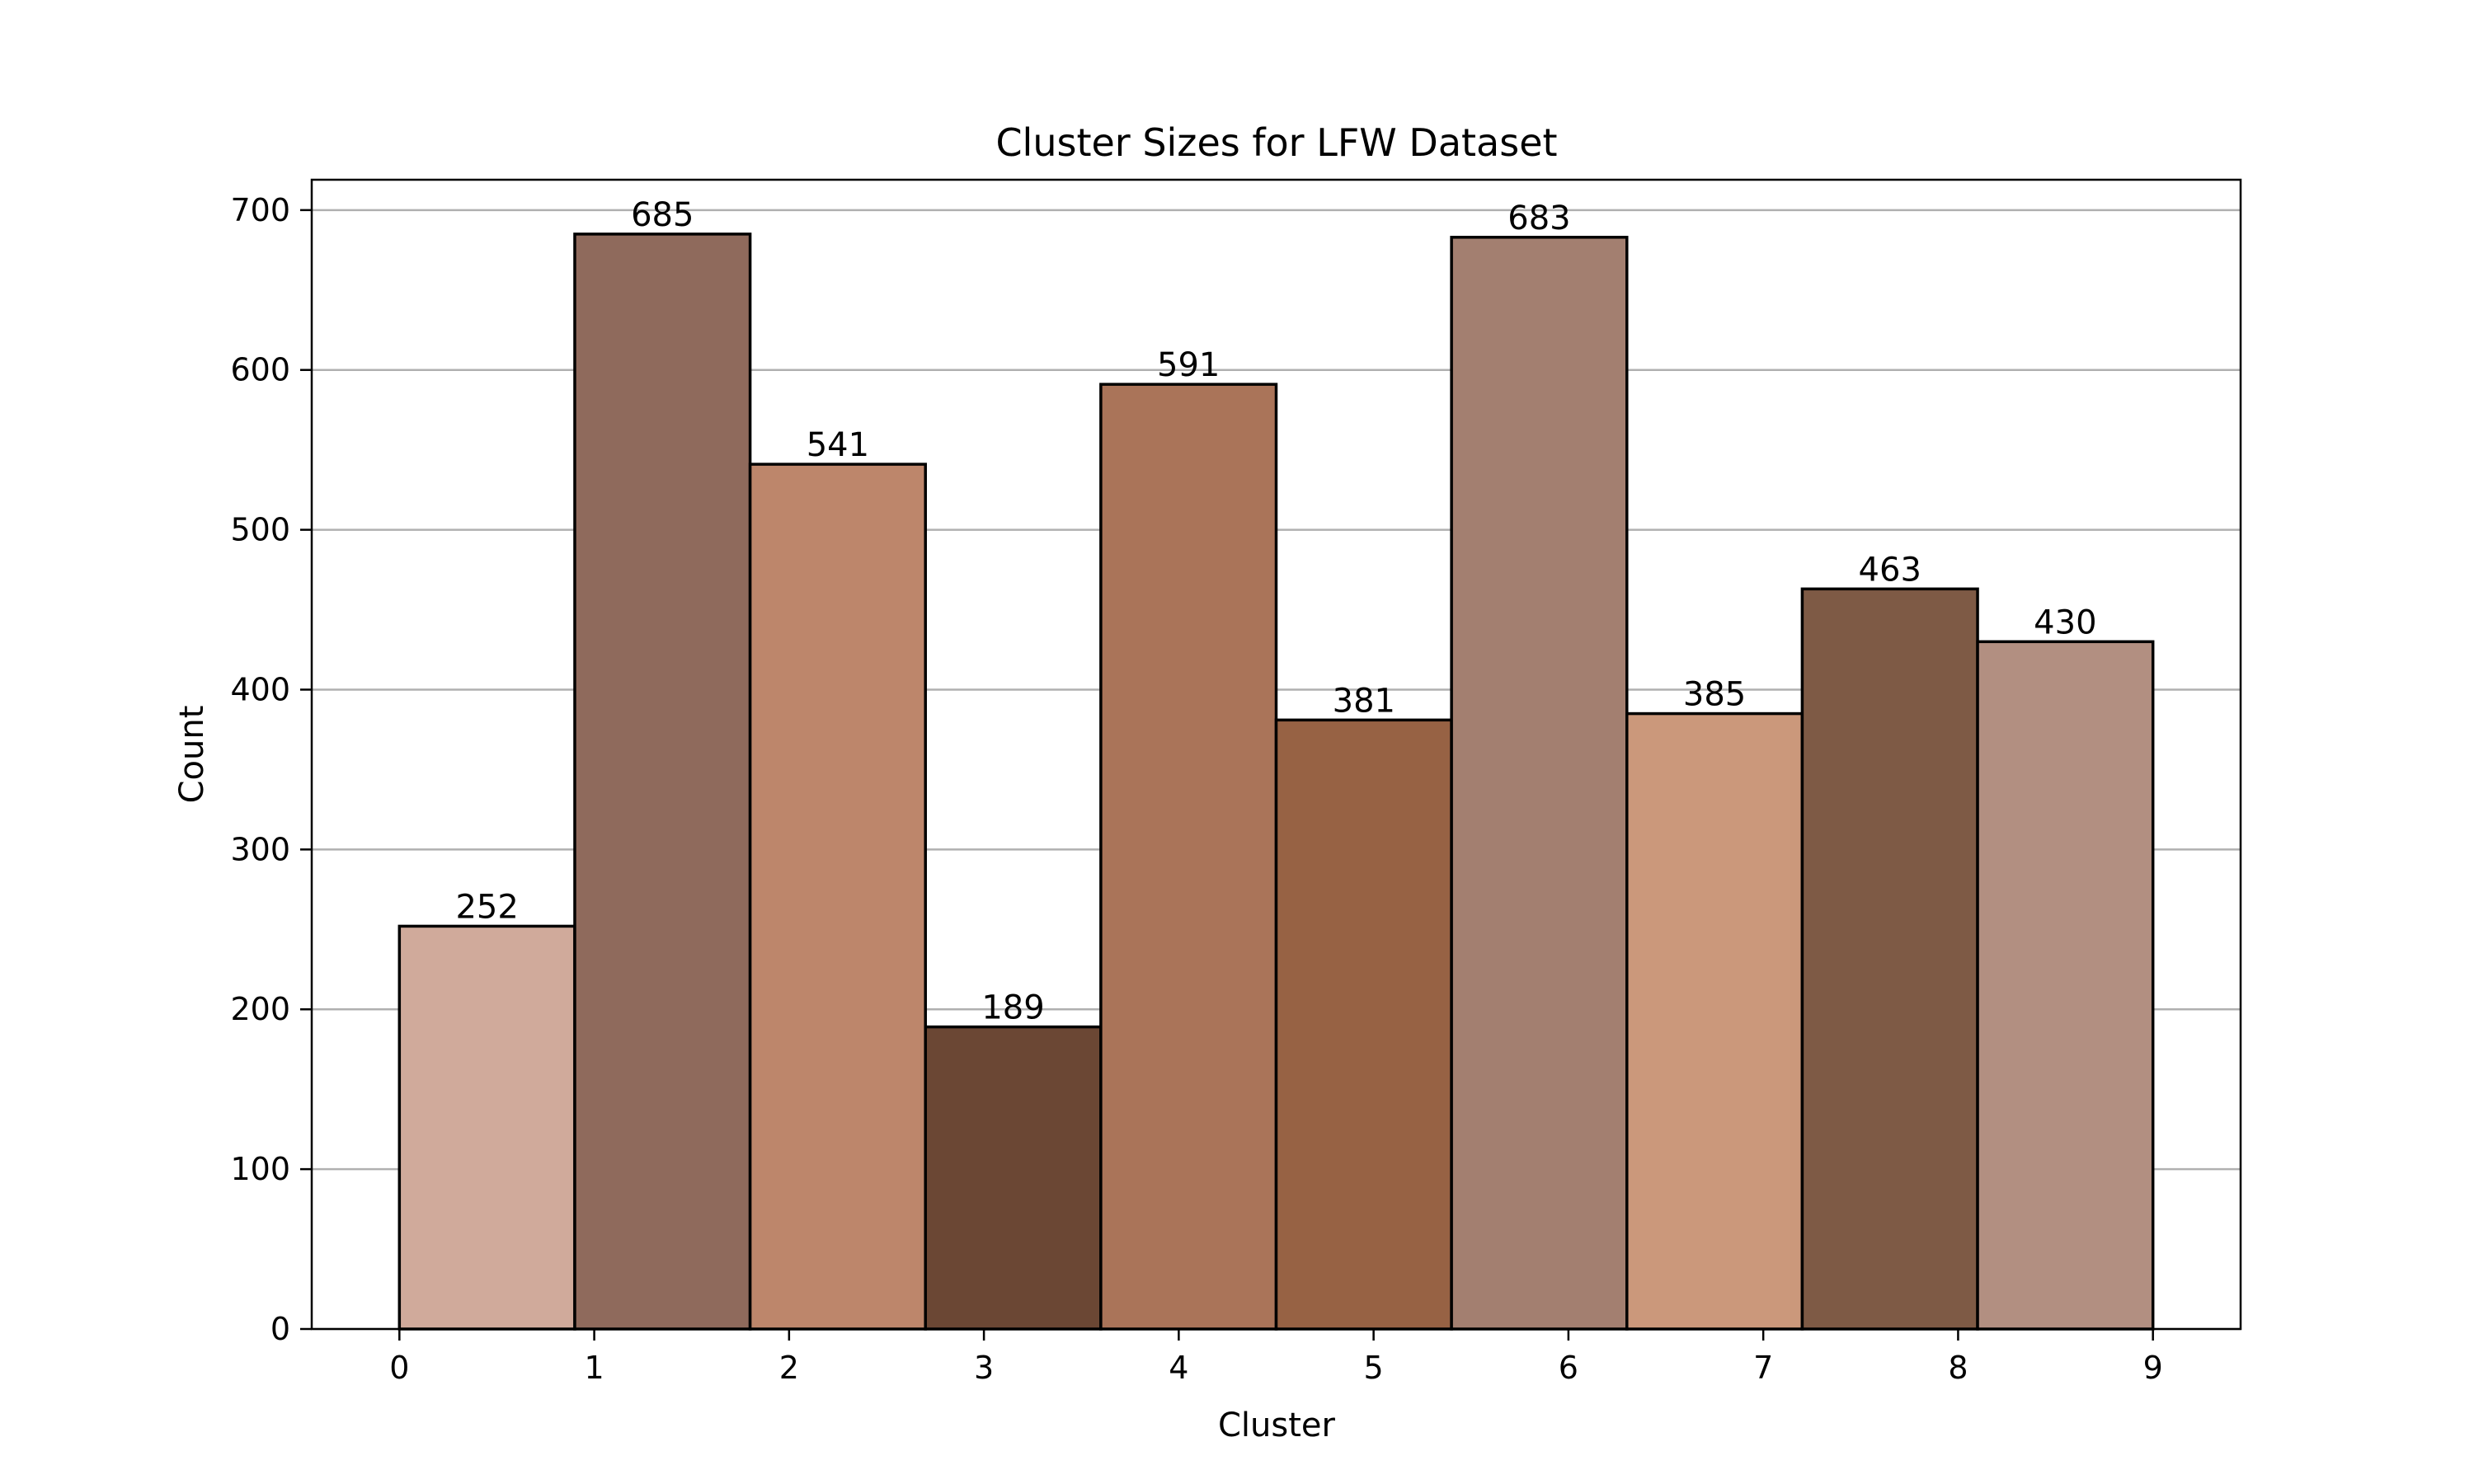 This screenshot has width=2474, height=1484. Describe the element at coordinates (1178, 1368) in the screenshot. I see `x-tick-label: 4` at that location.